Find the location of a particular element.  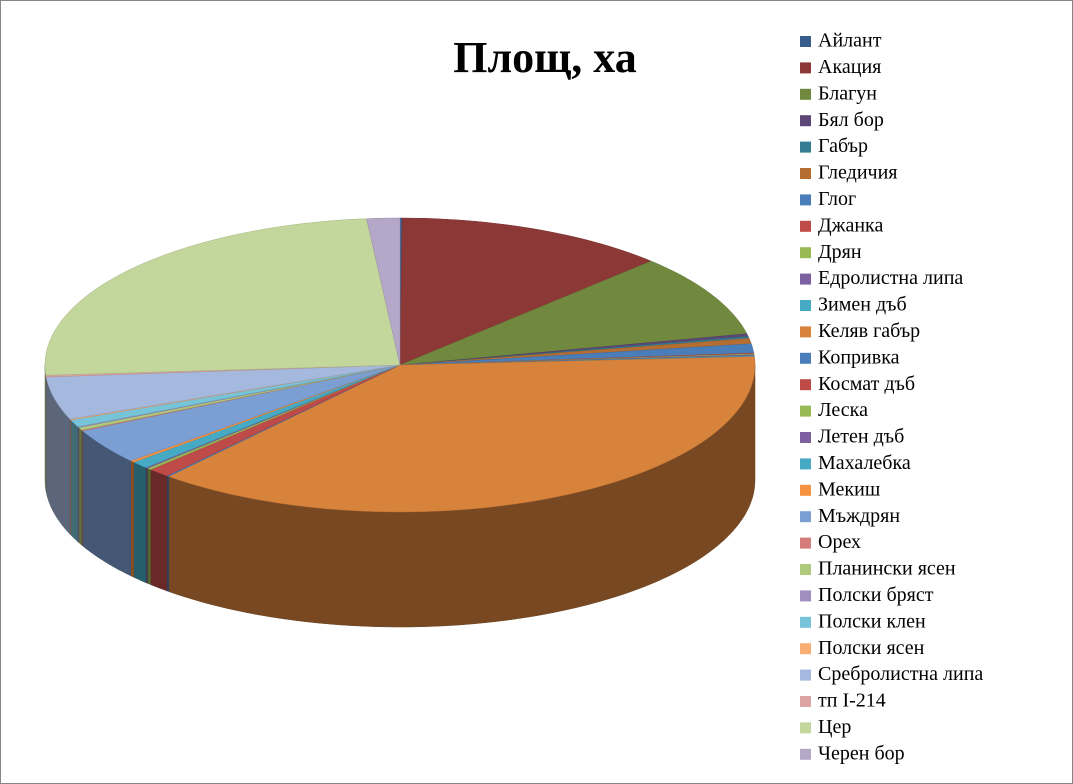

legend-label: Планински ясен is located at coordinates (887, 569).